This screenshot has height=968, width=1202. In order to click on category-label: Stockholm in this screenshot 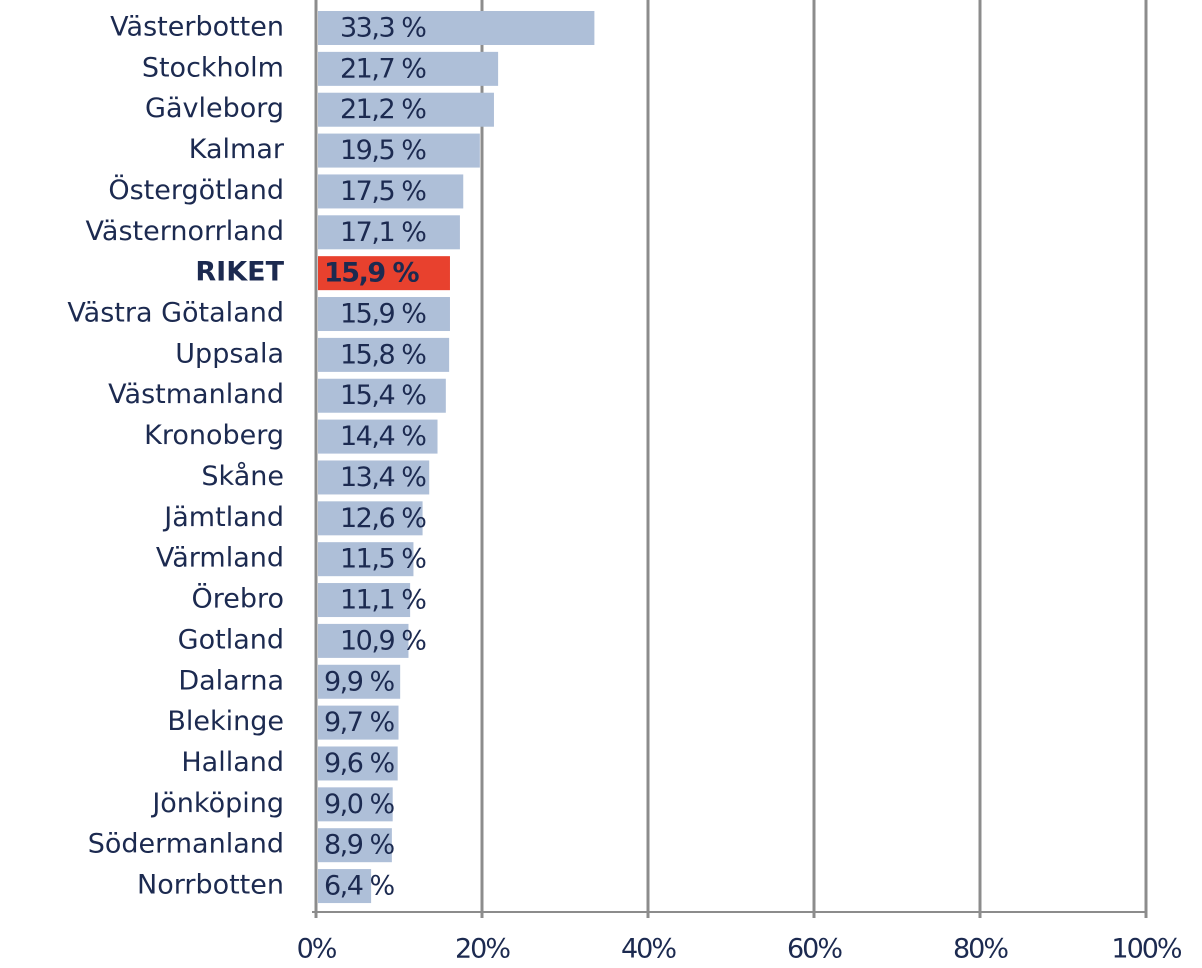, I will do `click(213, 67)`.